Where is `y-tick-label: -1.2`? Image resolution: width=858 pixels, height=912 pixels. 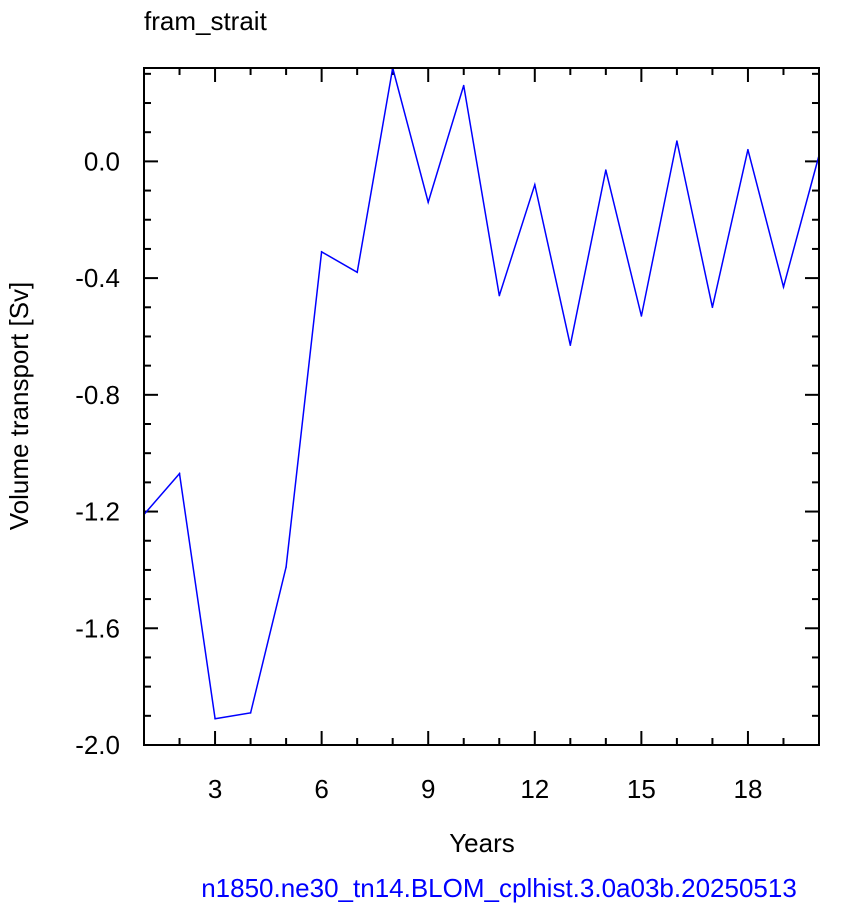
y-tick-label: -1.2 is located at coordinates (97, 512).